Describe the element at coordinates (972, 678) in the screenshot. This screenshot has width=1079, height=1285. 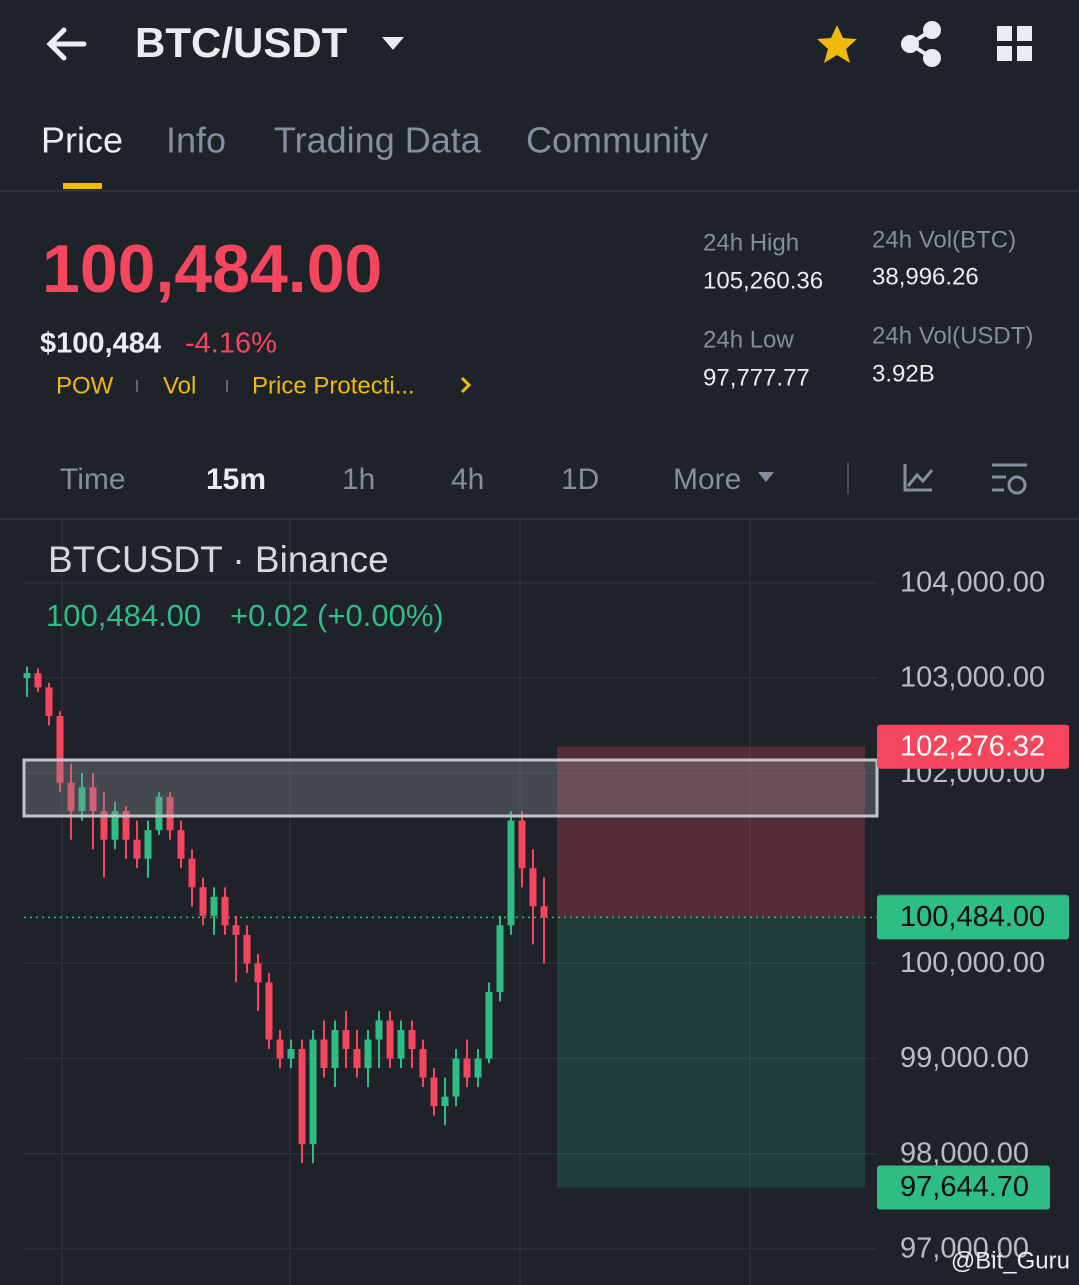
I see `y-tick-label: 103,000.00` at that location.